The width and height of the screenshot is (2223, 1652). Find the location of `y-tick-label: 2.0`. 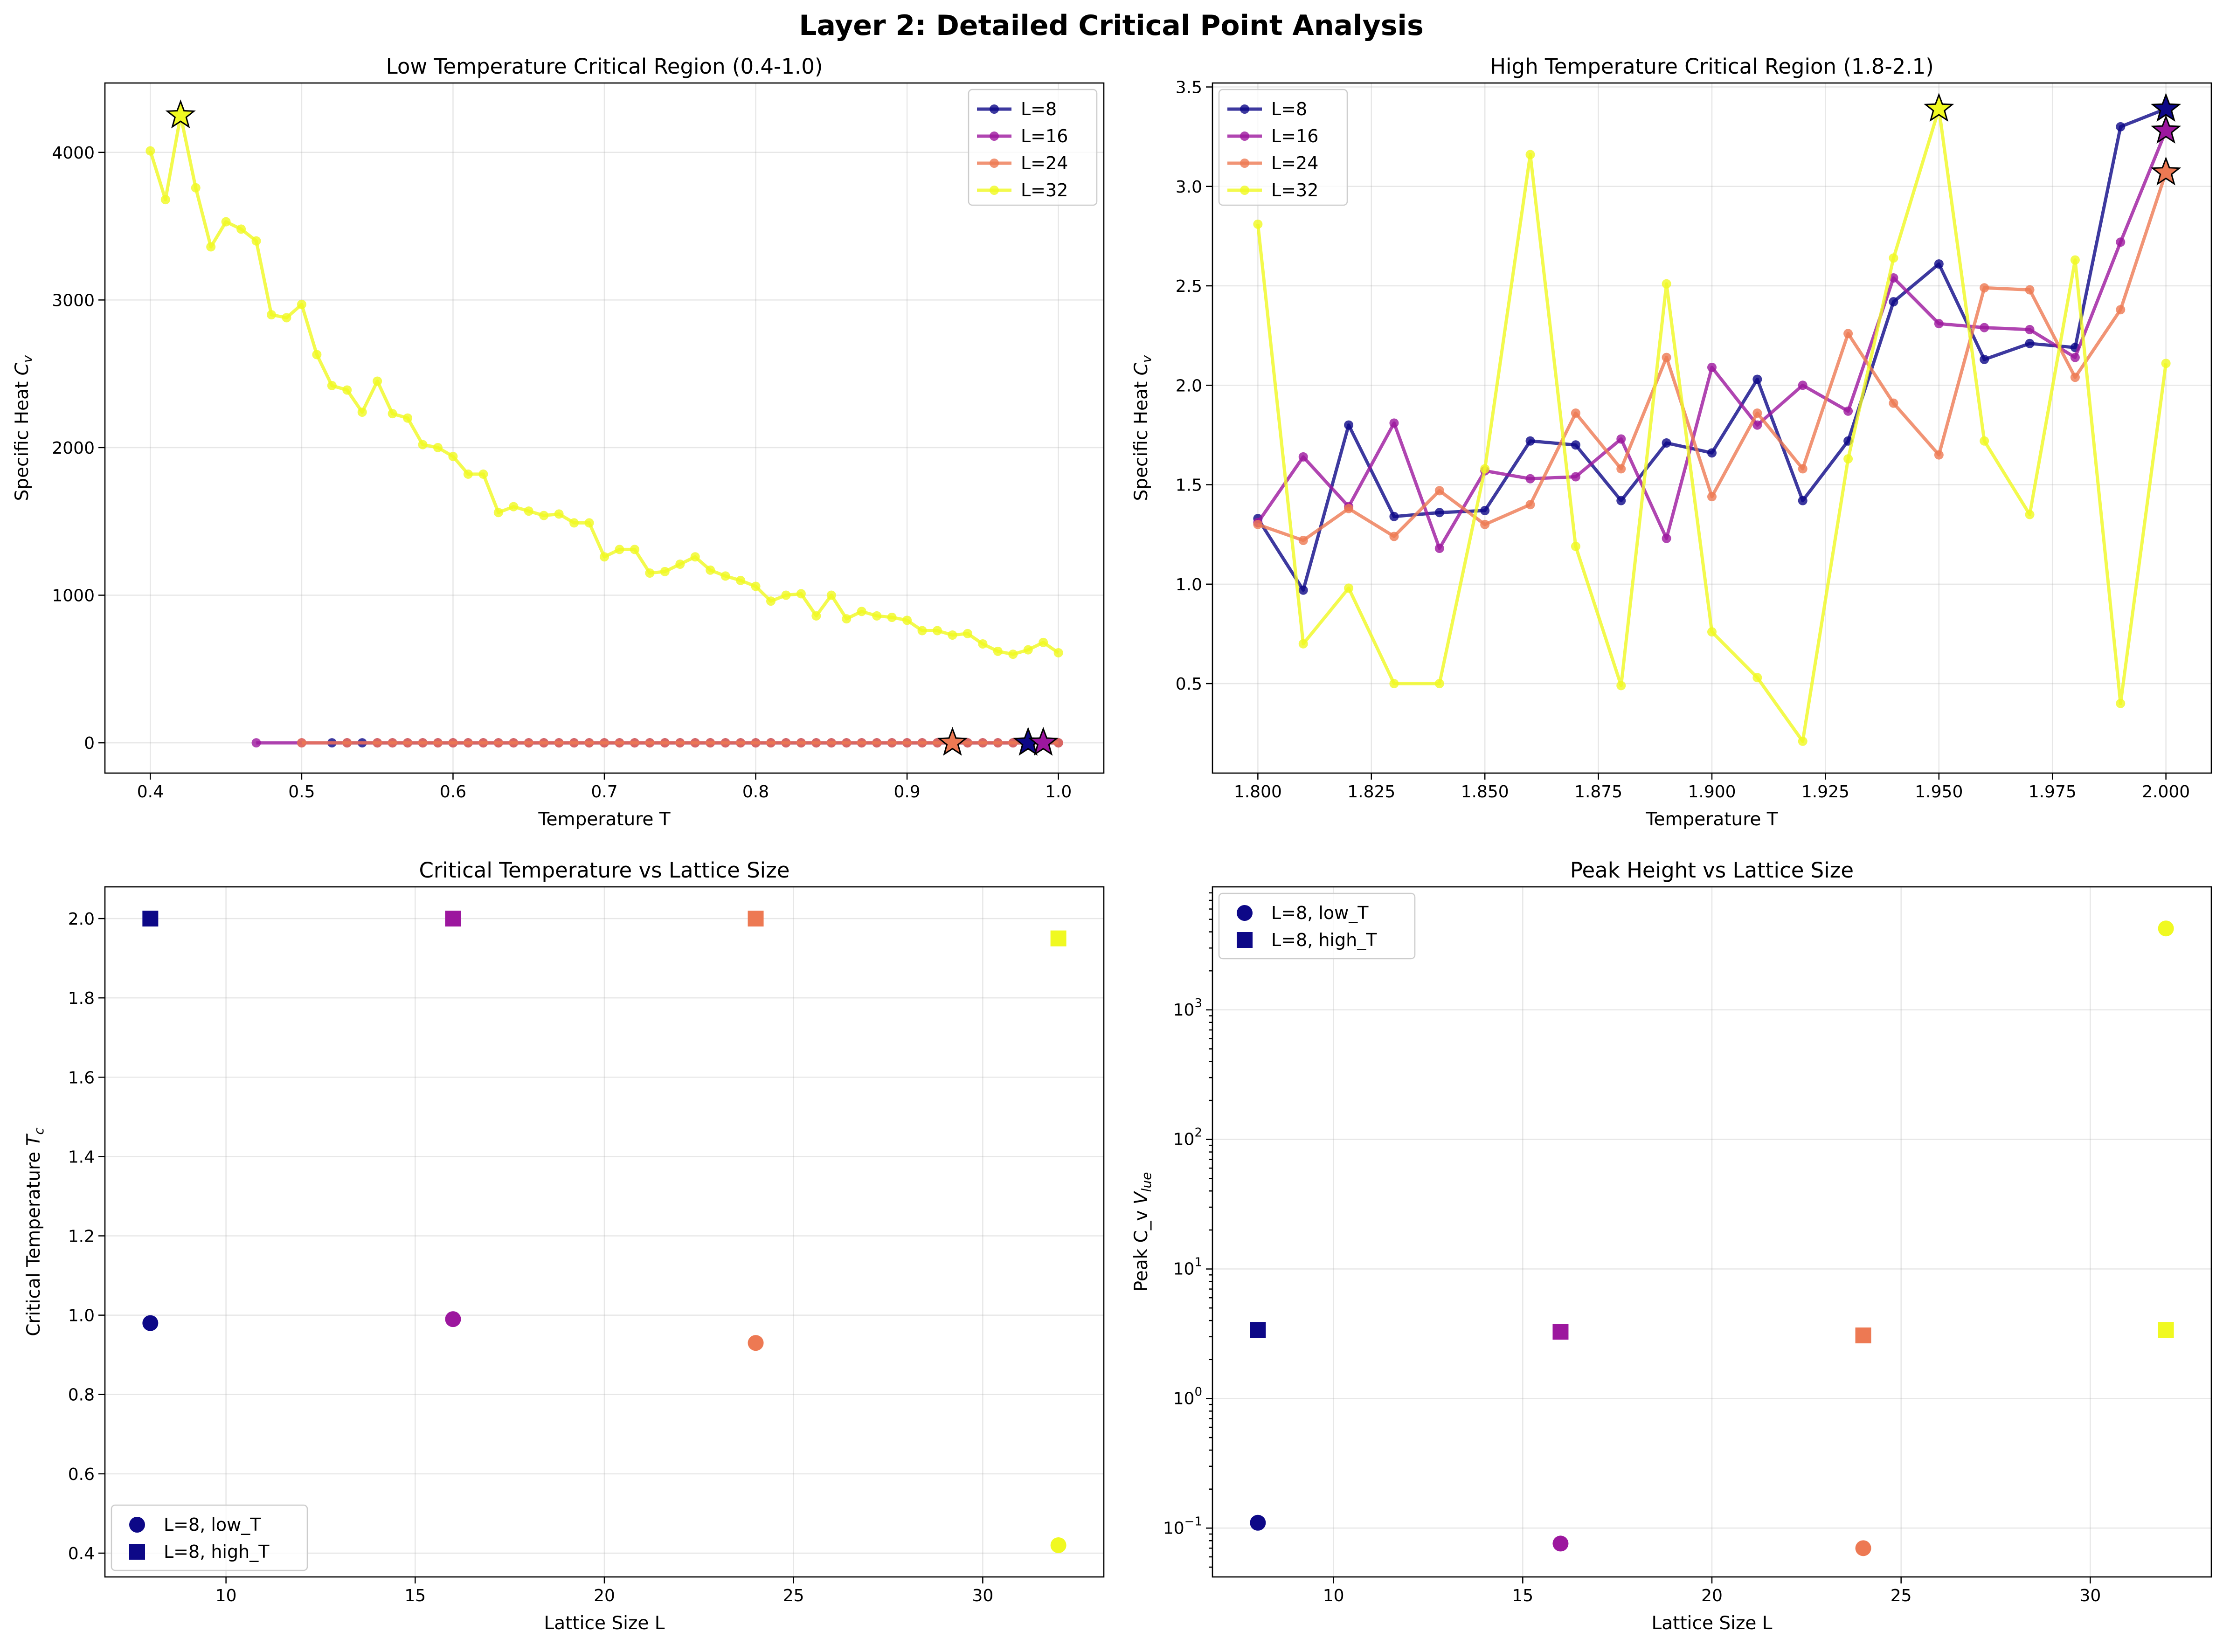

y-tick-label: 2.0 is located at coordinates (1189, 385).